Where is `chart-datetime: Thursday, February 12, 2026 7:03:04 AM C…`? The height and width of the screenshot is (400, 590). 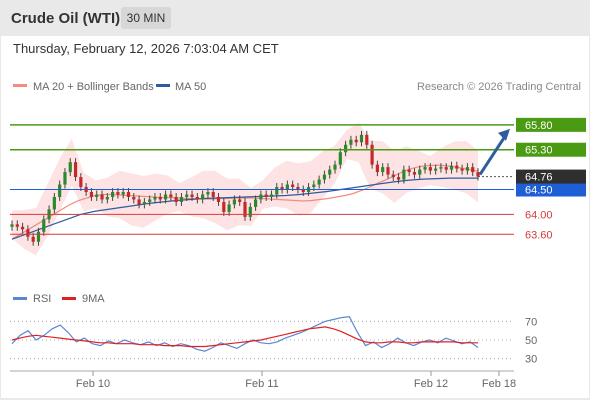
chart-datetime: Thursday, February 12, 2026 7:03:04 AM C… is located at coordinates (146, 48).